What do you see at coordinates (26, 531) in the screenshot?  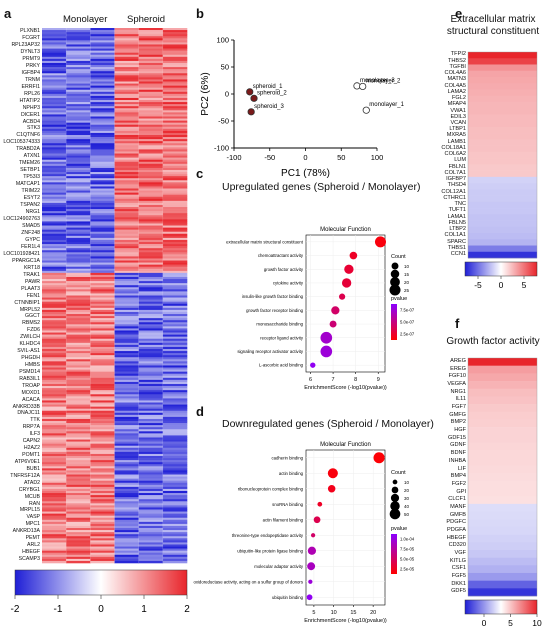 I see `gene-label: ANKRD13A` at bounding box center [26, 531].